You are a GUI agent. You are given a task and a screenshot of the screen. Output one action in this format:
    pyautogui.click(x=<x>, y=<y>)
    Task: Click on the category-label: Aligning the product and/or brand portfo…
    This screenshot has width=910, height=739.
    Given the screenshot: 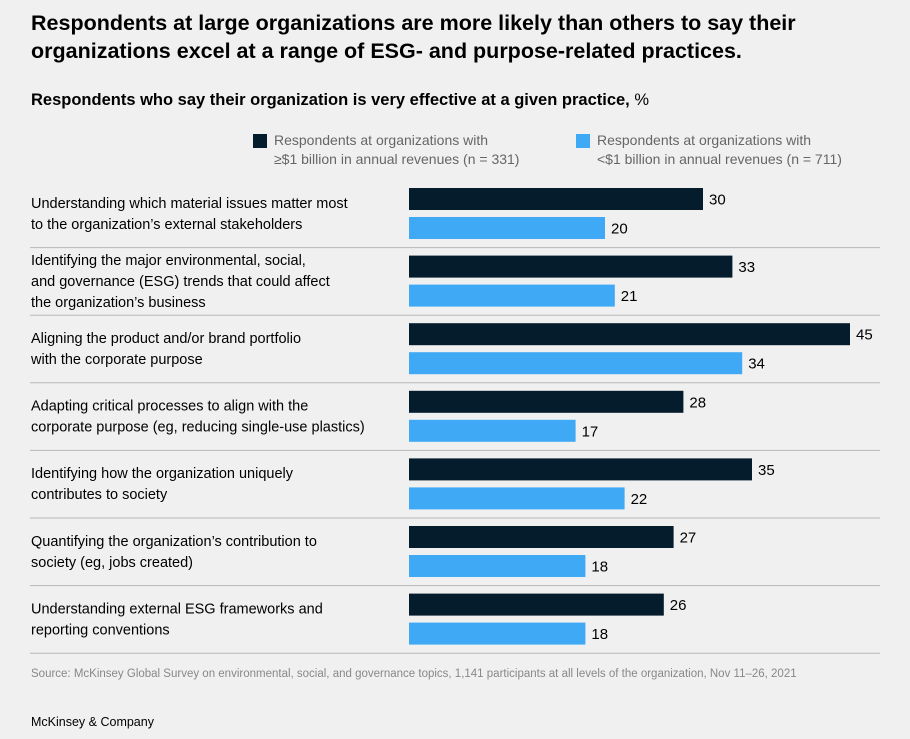 What is the action you would take?
    pyautogui.click(x=165, y=349)
    